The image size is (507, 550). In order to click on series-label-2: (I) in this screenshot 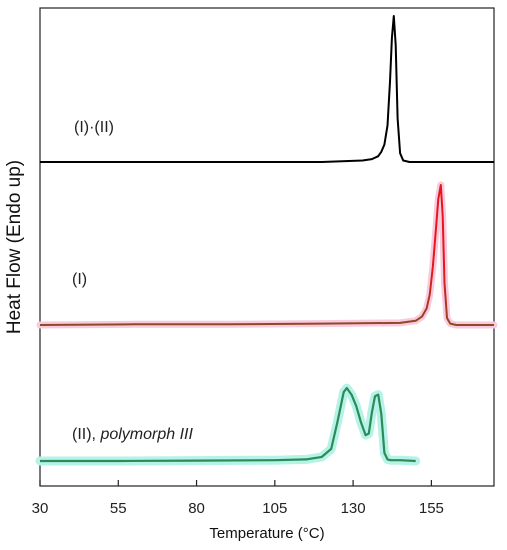, I will do `click(79, 279)`.